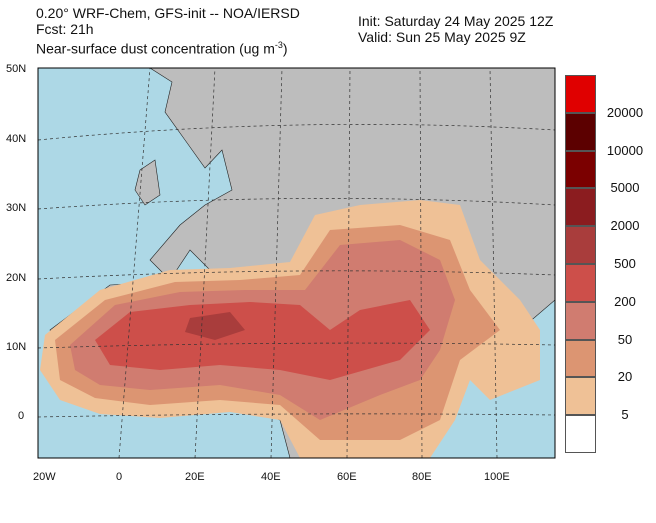  I want to click on lon-label: 0, so click(119, 477).